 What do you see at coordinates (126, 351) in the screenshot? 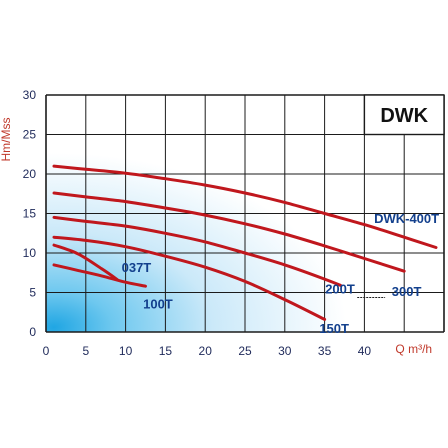
I see `x-tick-label: 10` at bounding box center [126, 351].